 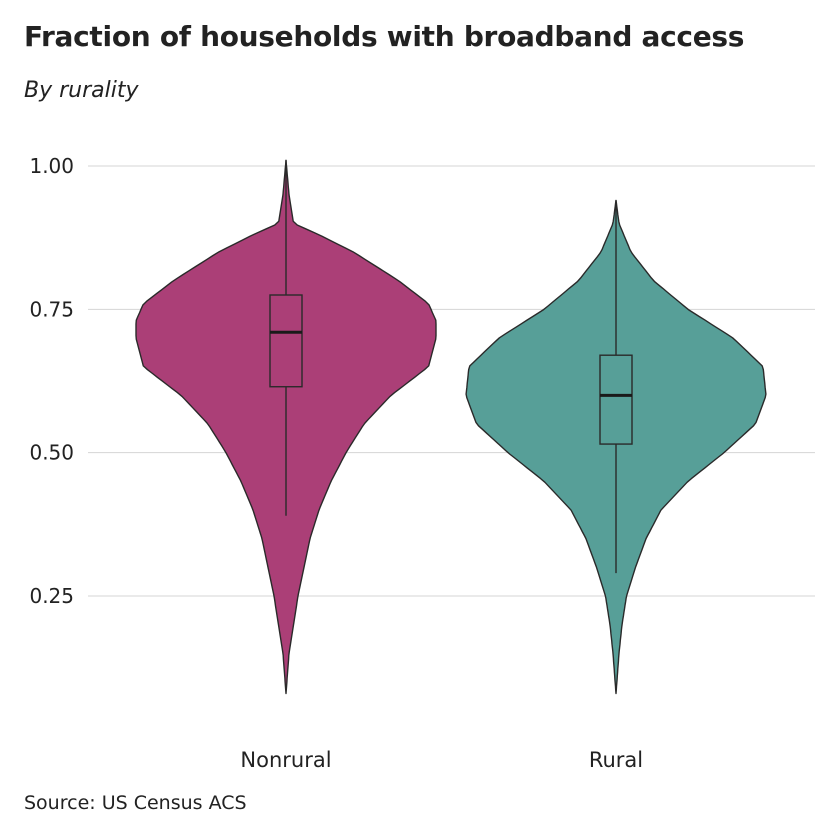 What do you see at coordinates (441, 760) in the screenshot?
I see `x-axis: Nonrural Rural` at bounding box center [441, 760].